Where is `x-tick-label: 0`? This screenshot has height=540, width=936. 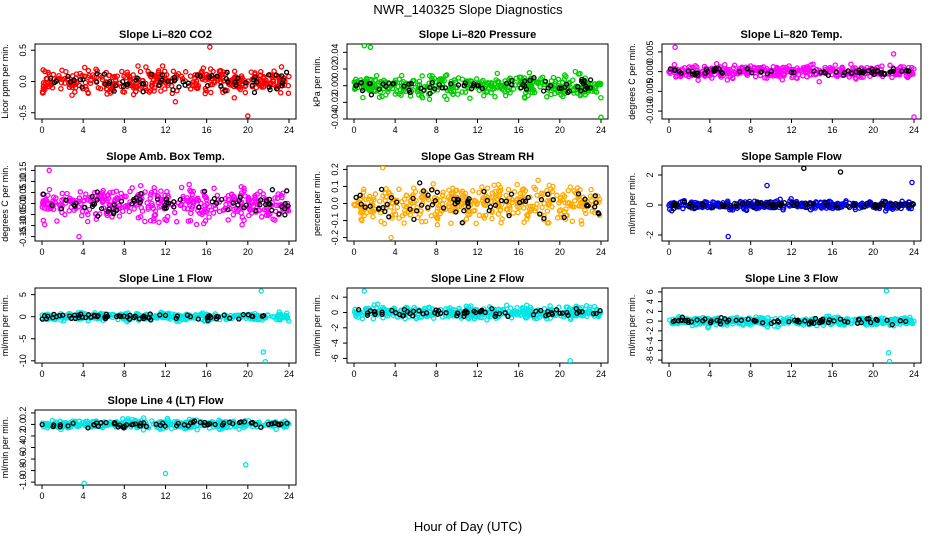 x-tick-label: 0 is located at coordinates (41, 252).